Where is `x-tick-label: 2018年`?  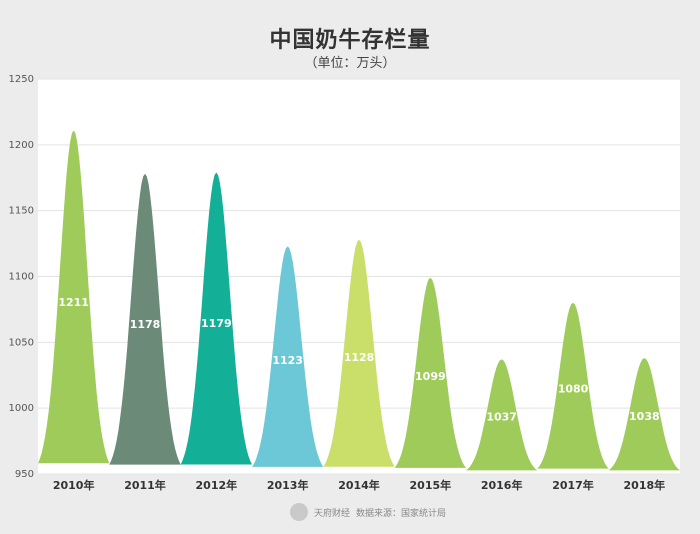
x-tick-label: 2018年 is located at coordinates (645, 485).